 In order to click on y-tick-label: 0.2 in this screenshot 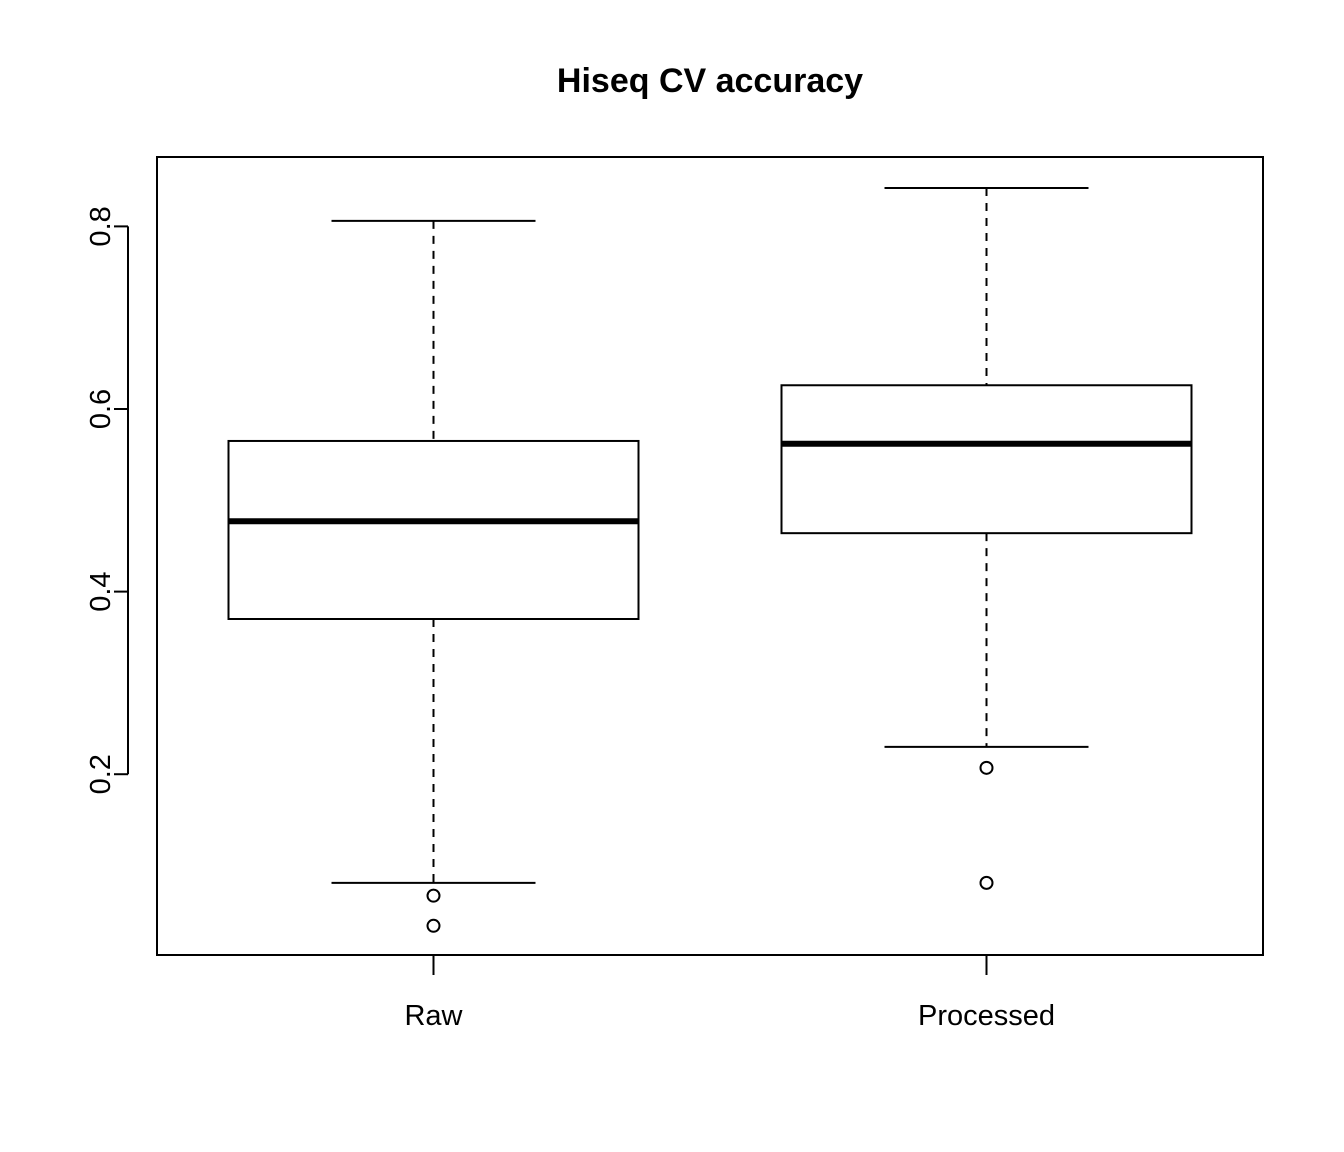, I will do `click(101, 774)`.